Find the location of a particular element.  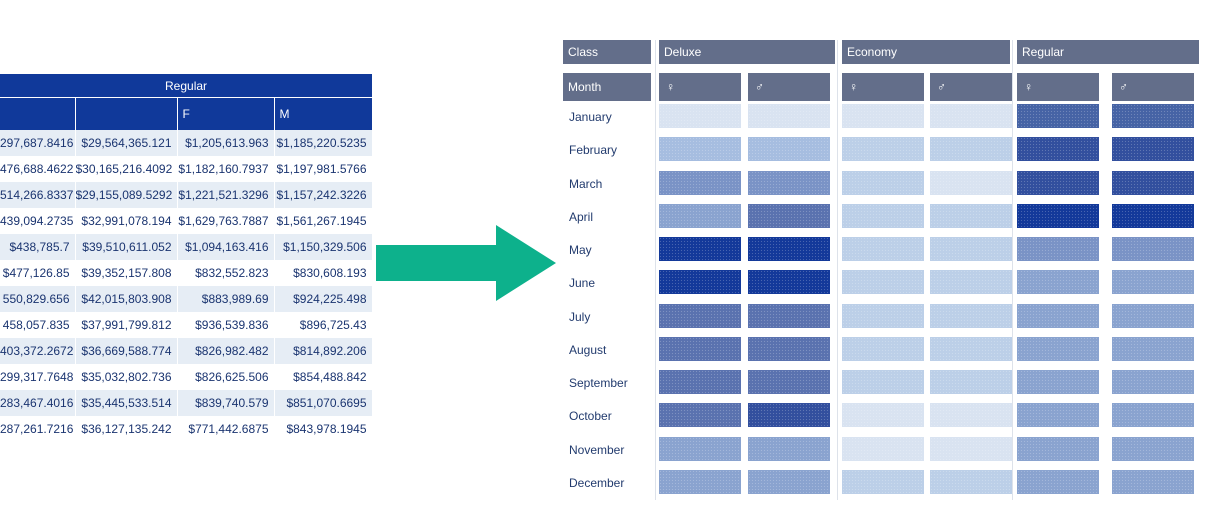

month-label: December is located at coordinates (597, 482).